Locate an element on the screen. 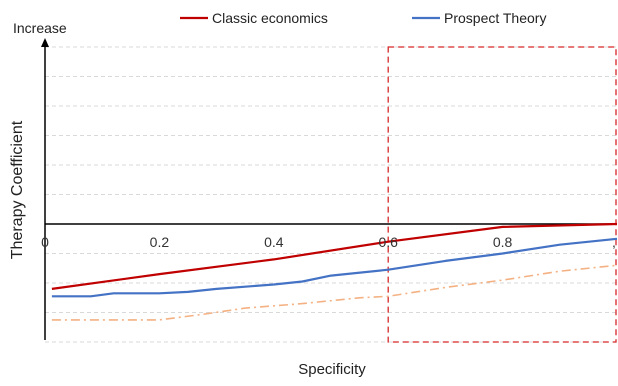  x-tick-label: 0.4 is located at coordinates (274, 242).